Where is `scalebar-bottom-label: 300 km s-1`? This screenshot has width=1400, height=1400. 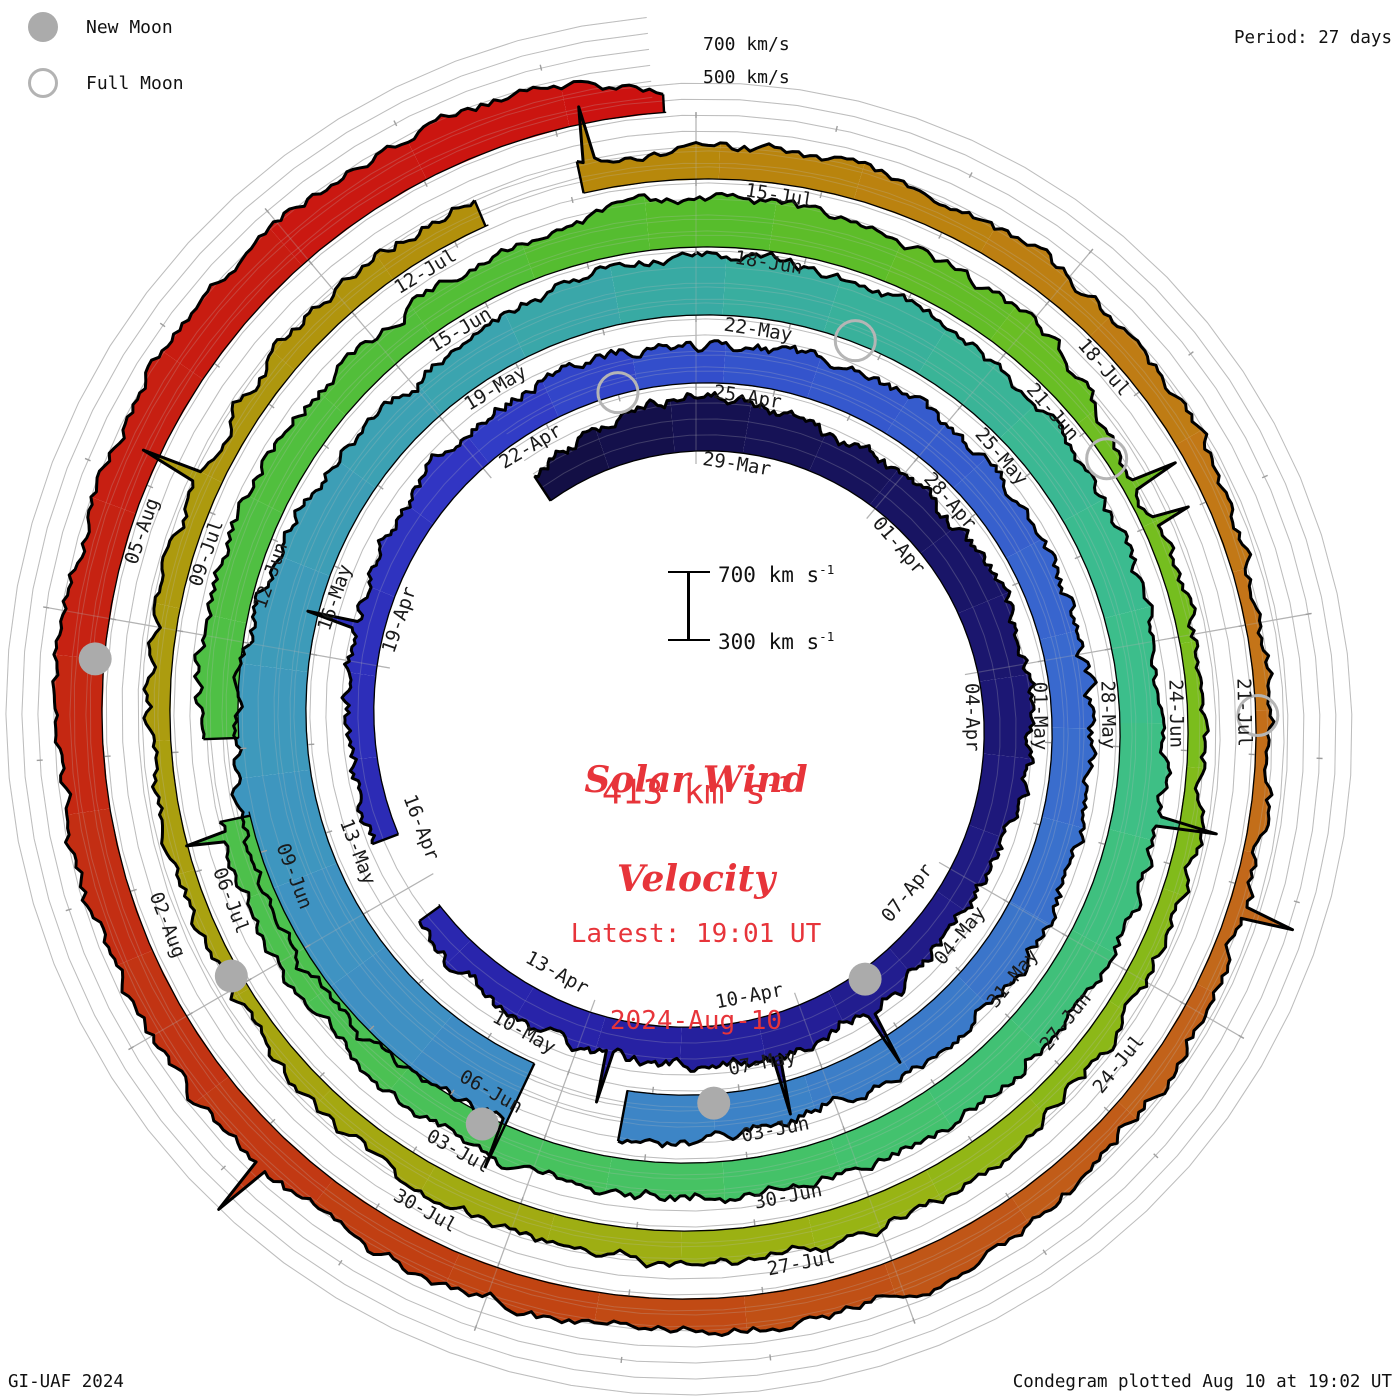 scalebar-bottom-label: 300 km s-1 is located at coordinates (776, 641).